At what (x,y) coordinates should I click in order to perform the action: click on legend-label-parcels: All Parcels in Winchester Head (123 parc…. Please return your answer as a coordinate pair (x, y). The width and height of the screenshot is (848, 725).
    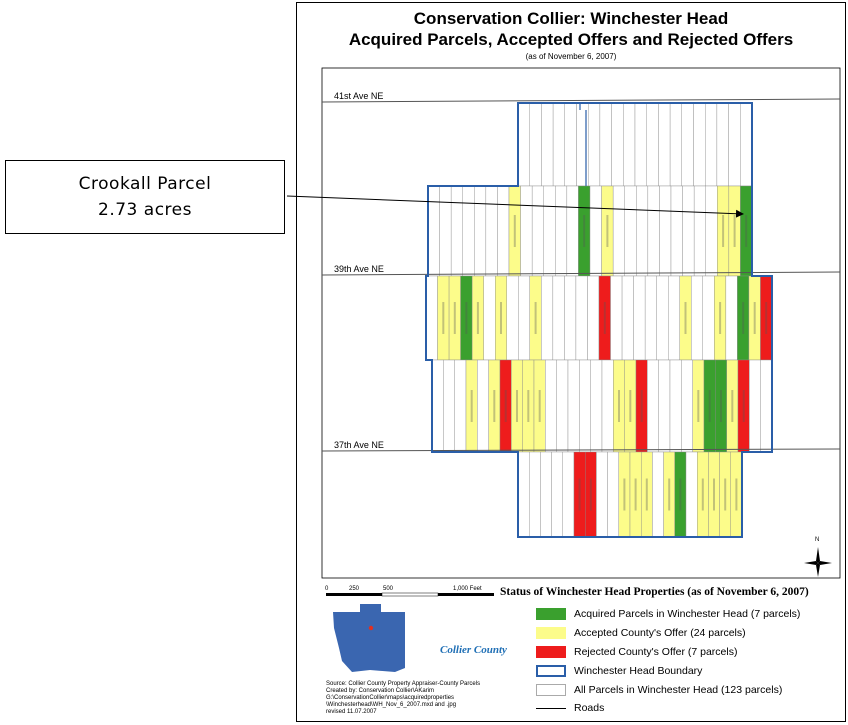
    Looking at the image, I should click on (678, 690).